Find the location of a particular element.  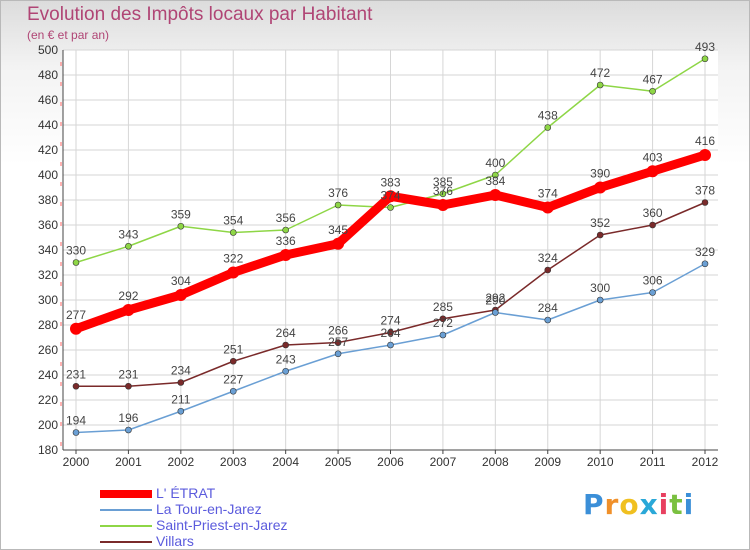

logo-letter: r is located at coordinates (612, 504).